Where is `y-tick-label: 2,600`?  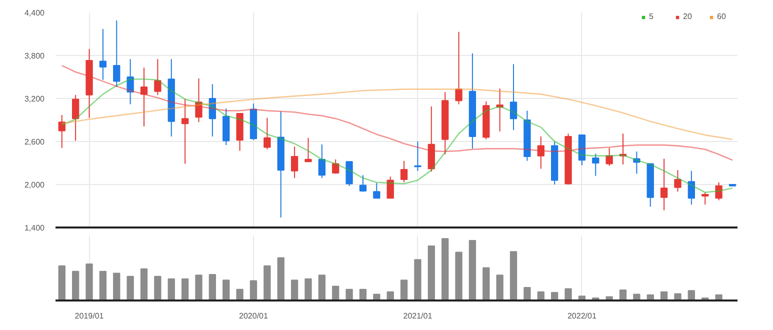
y-tick-label: 2,600 is located at coordinates (35, 142).